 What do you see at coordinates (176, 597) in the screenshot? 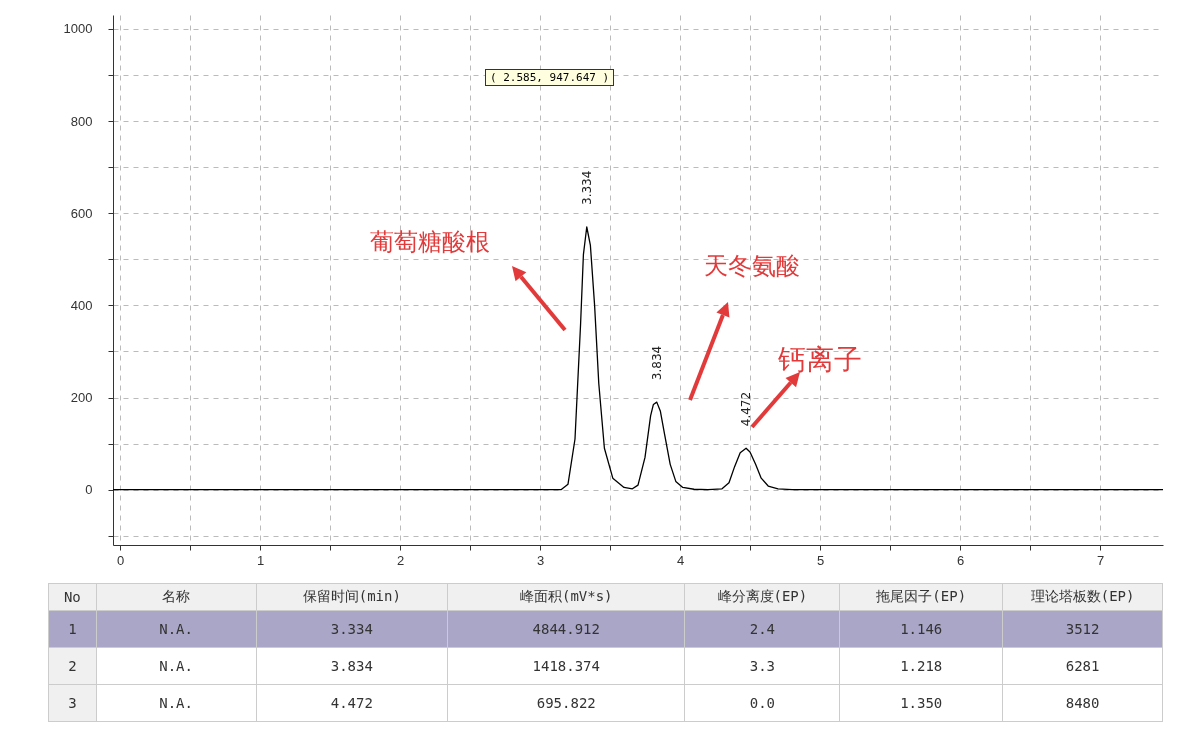
I see `text: 名称` at bounding box center [176, 597].